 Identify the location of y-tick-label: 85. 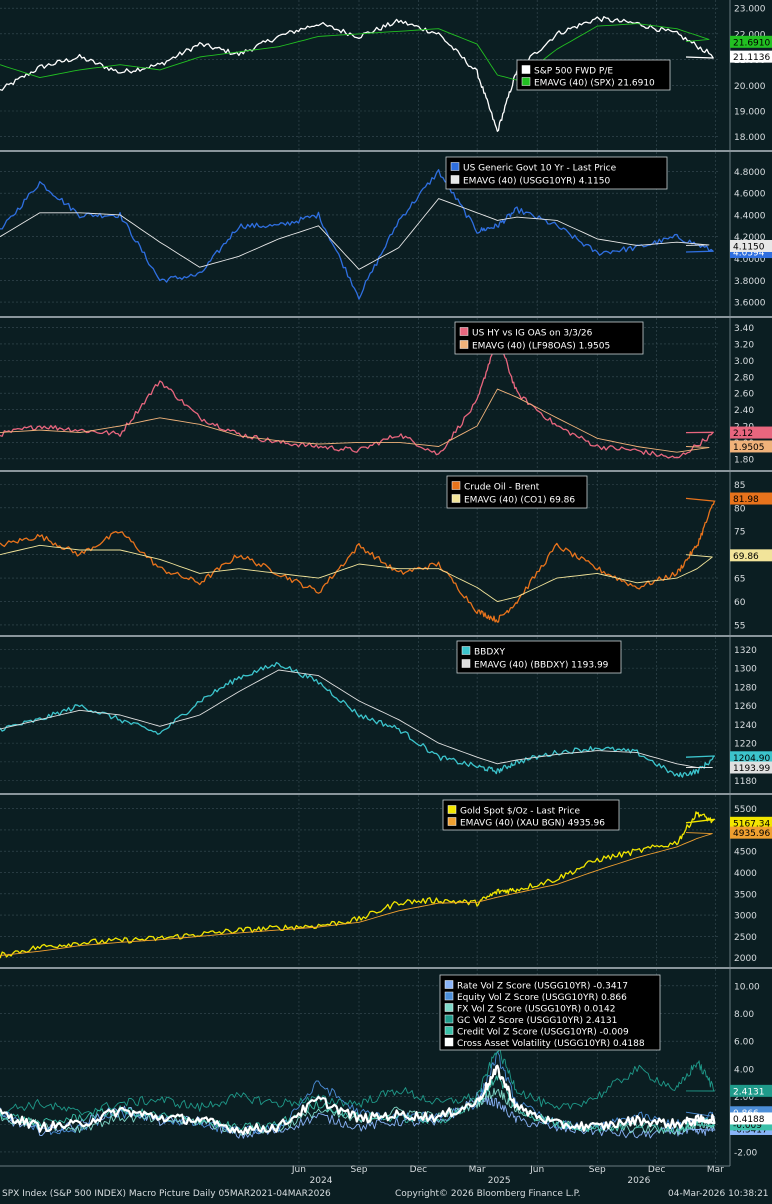
(739, 486).